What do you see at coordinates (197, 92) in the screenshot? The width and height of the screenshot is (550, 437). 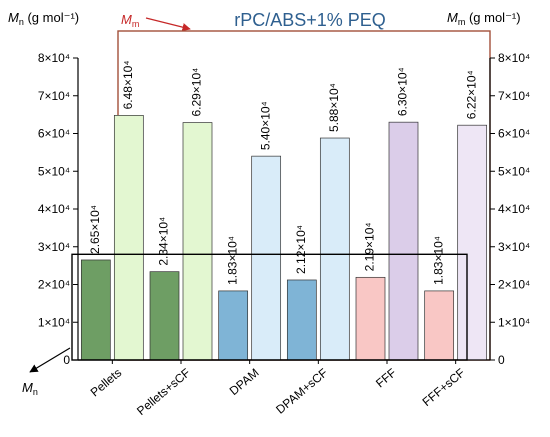 I see `data-label-mm-1: 6.29×10⁴` at bounding box center [197, 92].